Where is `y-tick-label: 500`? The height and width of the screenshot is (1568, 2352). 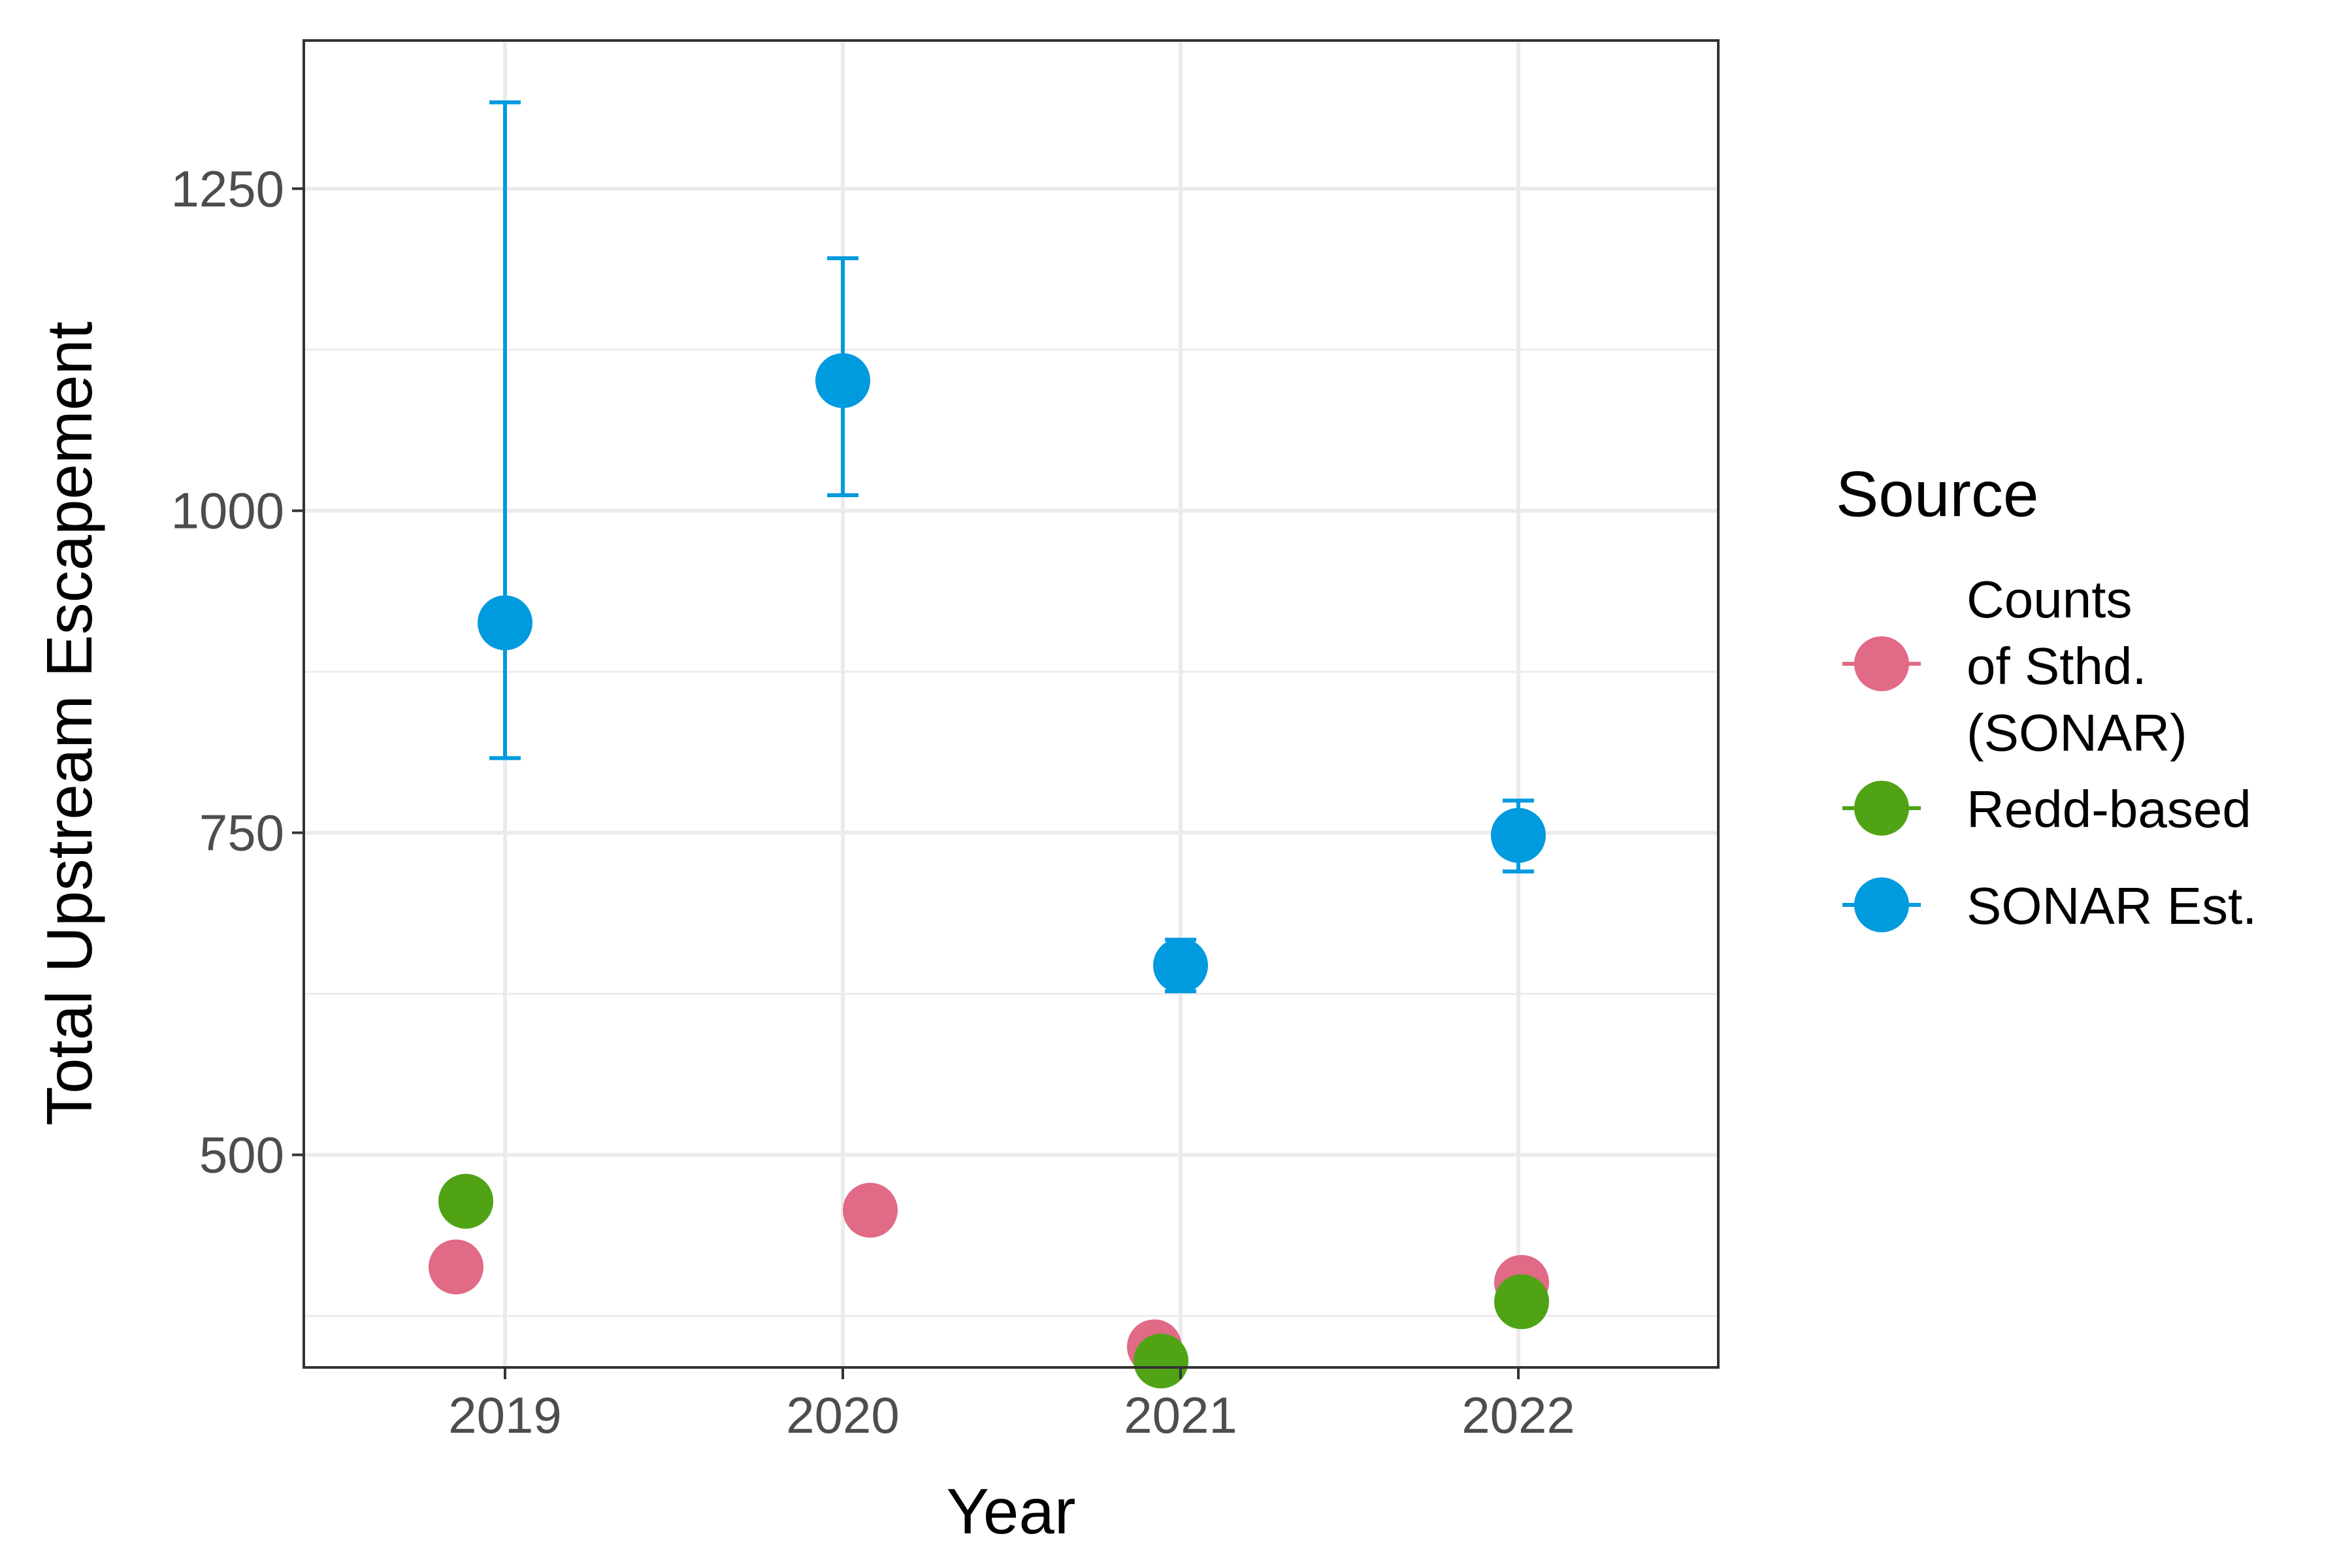
y-tick-label: 500 is located at coordinates (241, 1155).